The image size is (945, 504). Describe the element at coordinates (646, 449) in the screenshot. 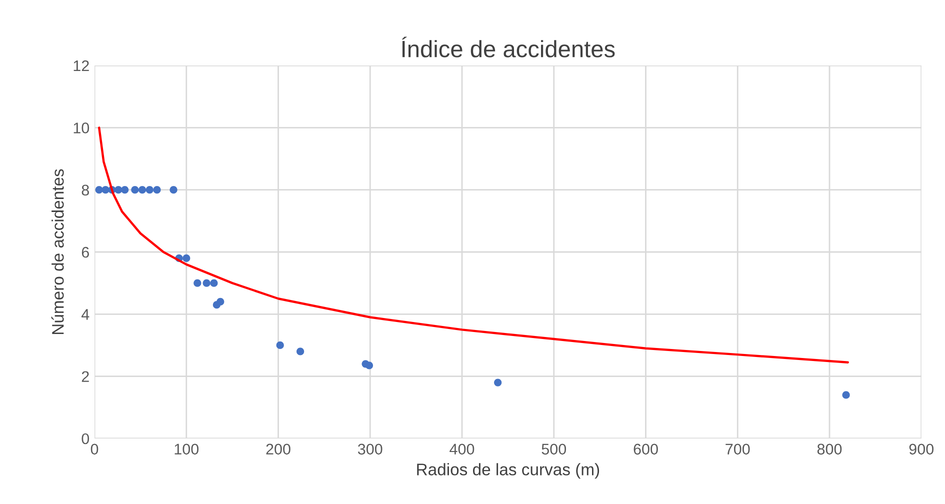

I see `x-tick-label: 600` at that location.